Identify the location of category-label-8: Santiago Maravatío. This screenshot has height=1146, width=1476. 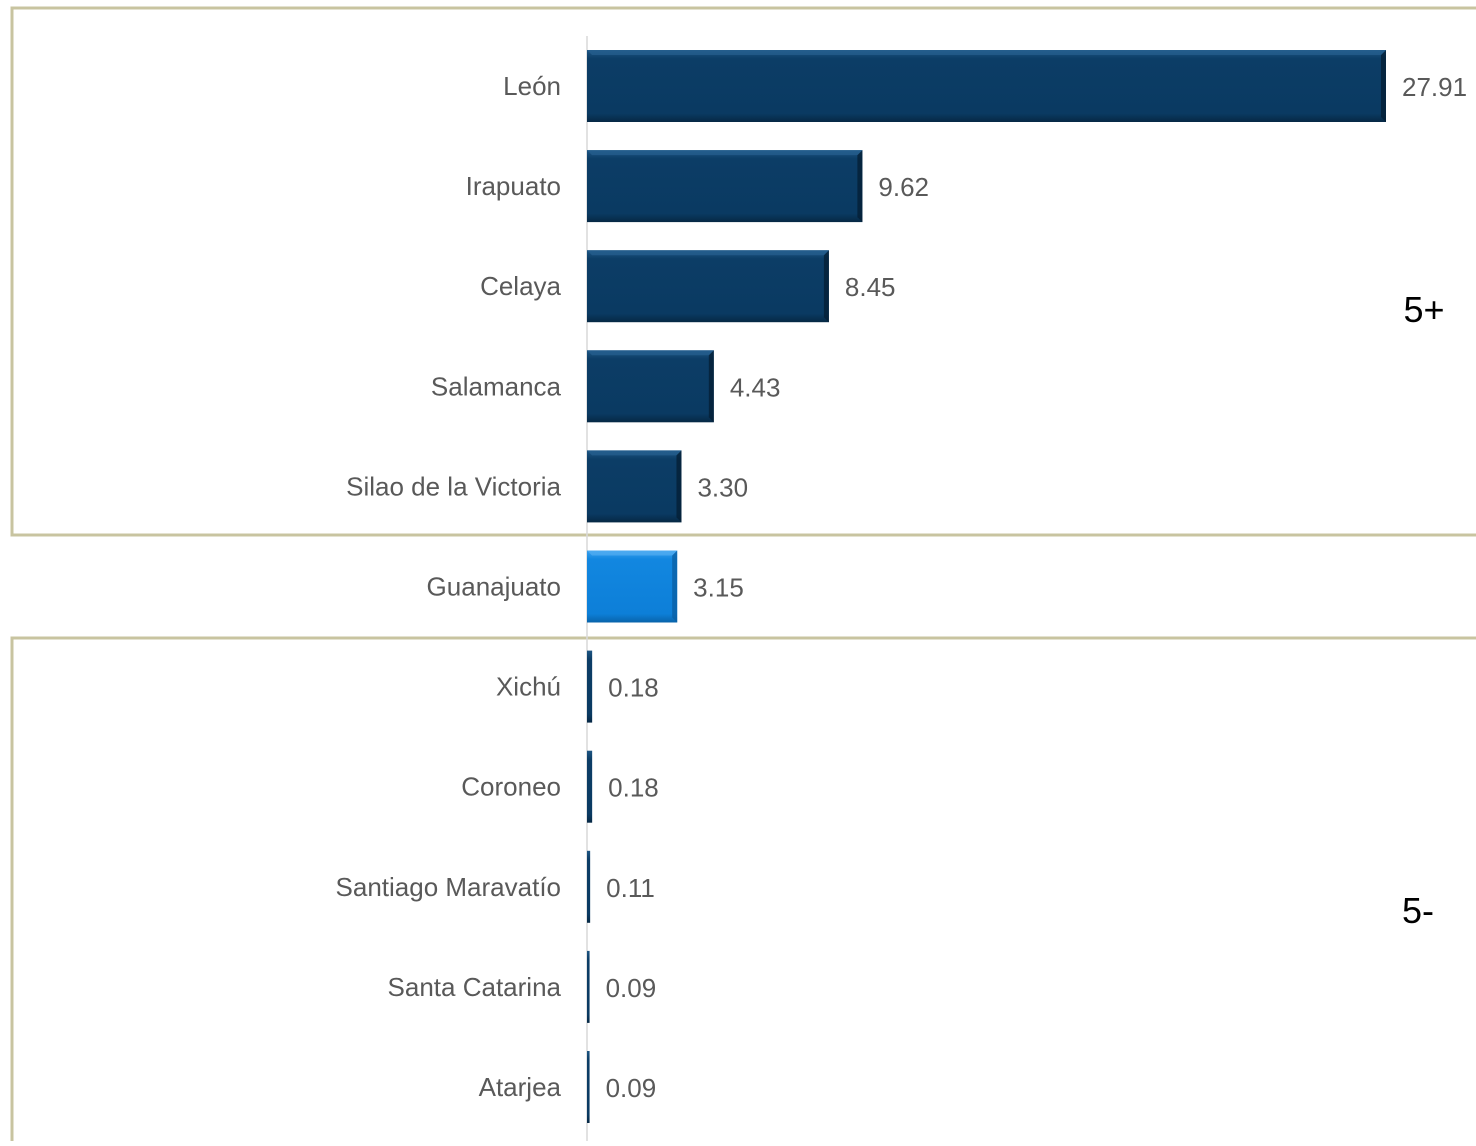
(448, 887).